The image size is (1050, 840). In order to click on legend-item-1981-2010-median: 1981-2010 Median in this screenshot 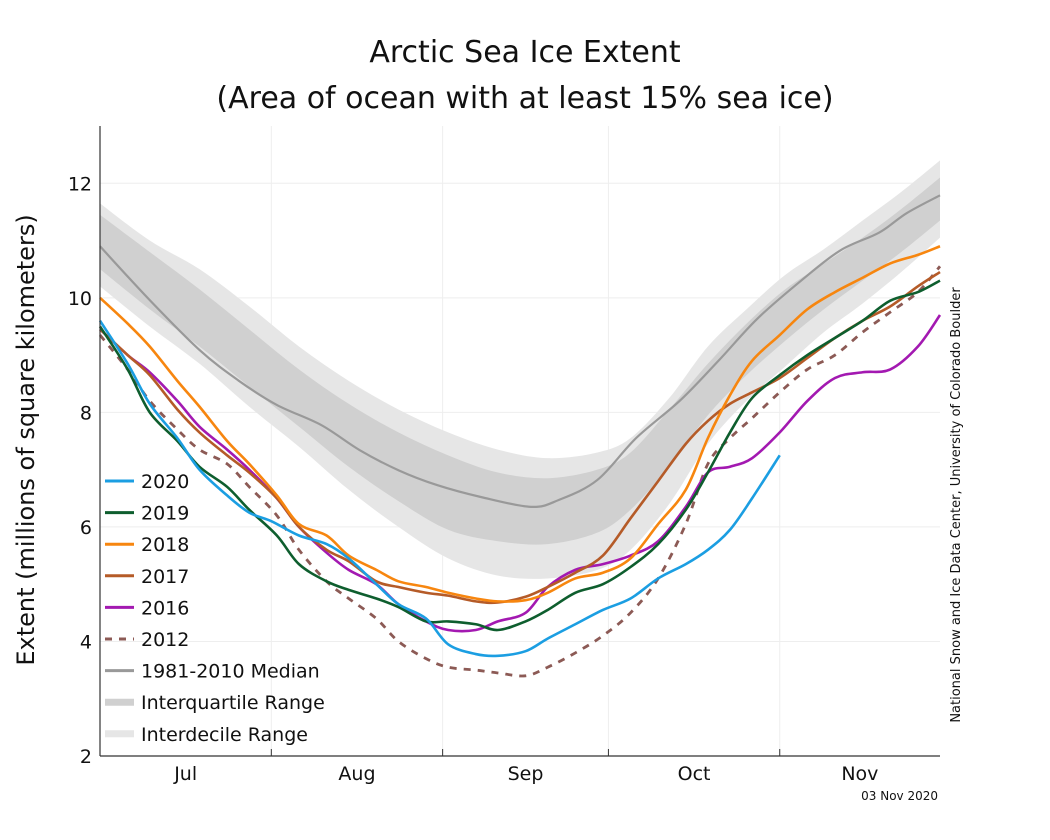, I will do `click(212, 672)`.